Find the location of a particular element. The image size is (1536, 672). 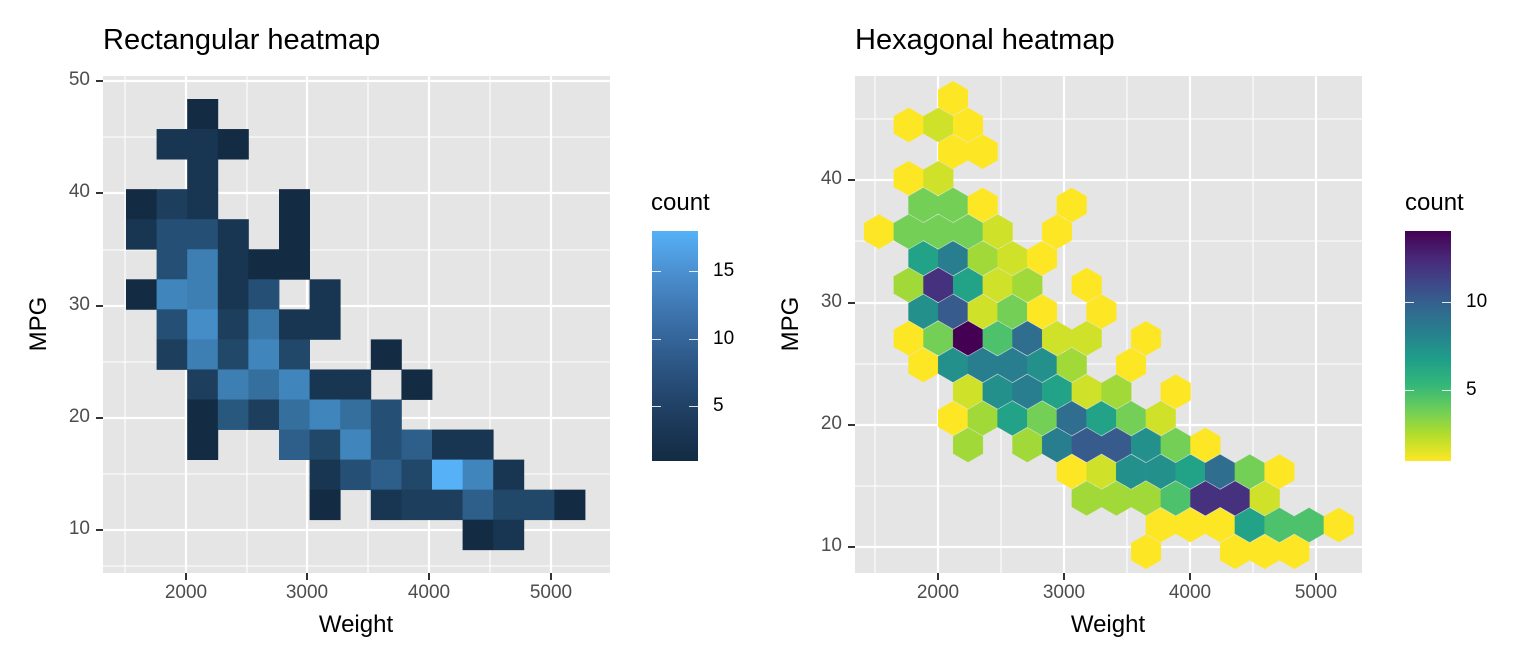

rect-legend-label-5: 5 is located at coordinates (718, 405).